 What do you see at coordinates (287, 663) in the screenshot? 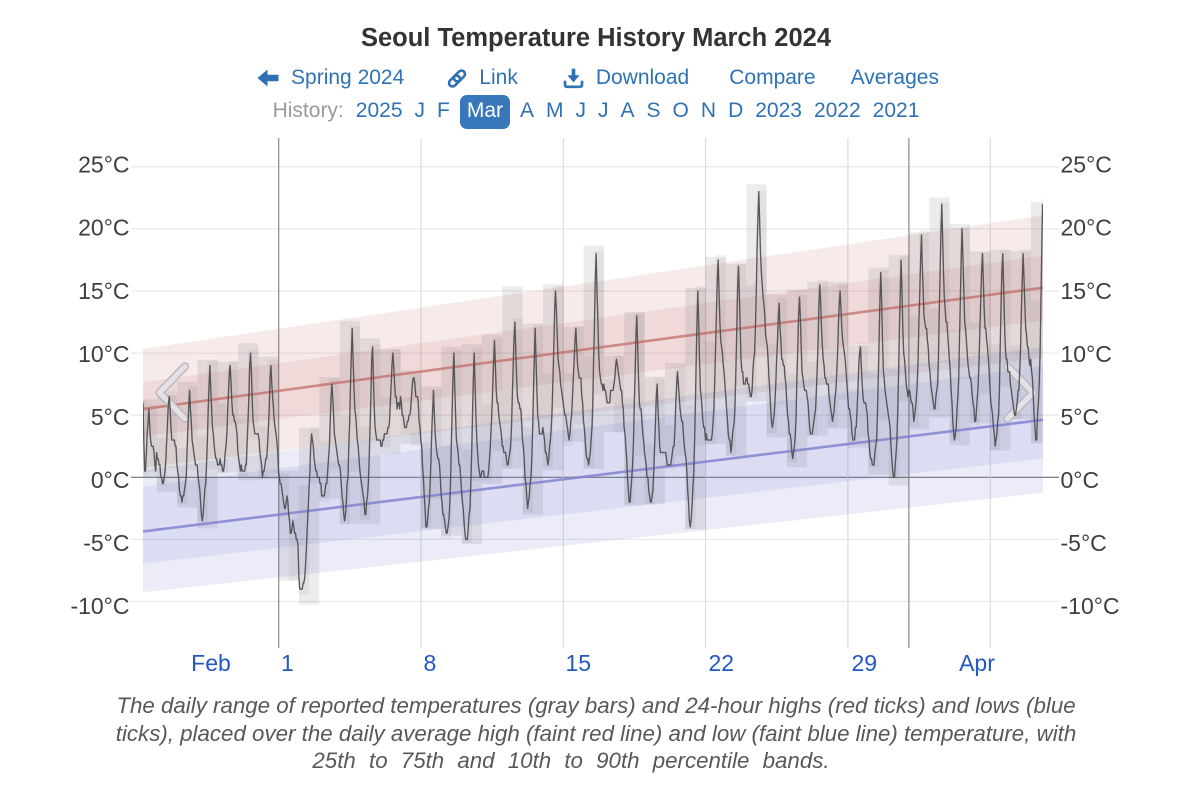
I see `svg-text: 1` at bounding box center [287, 663].